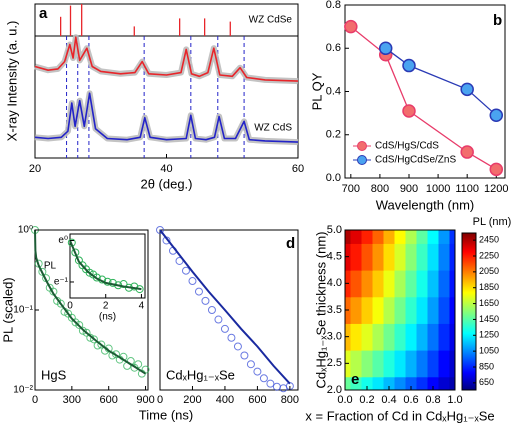 The image size is (520, 427). Describe the element at coordinates (489, 351) in the screenshot. I see `colorbar-tick-label: 1050` at that location.